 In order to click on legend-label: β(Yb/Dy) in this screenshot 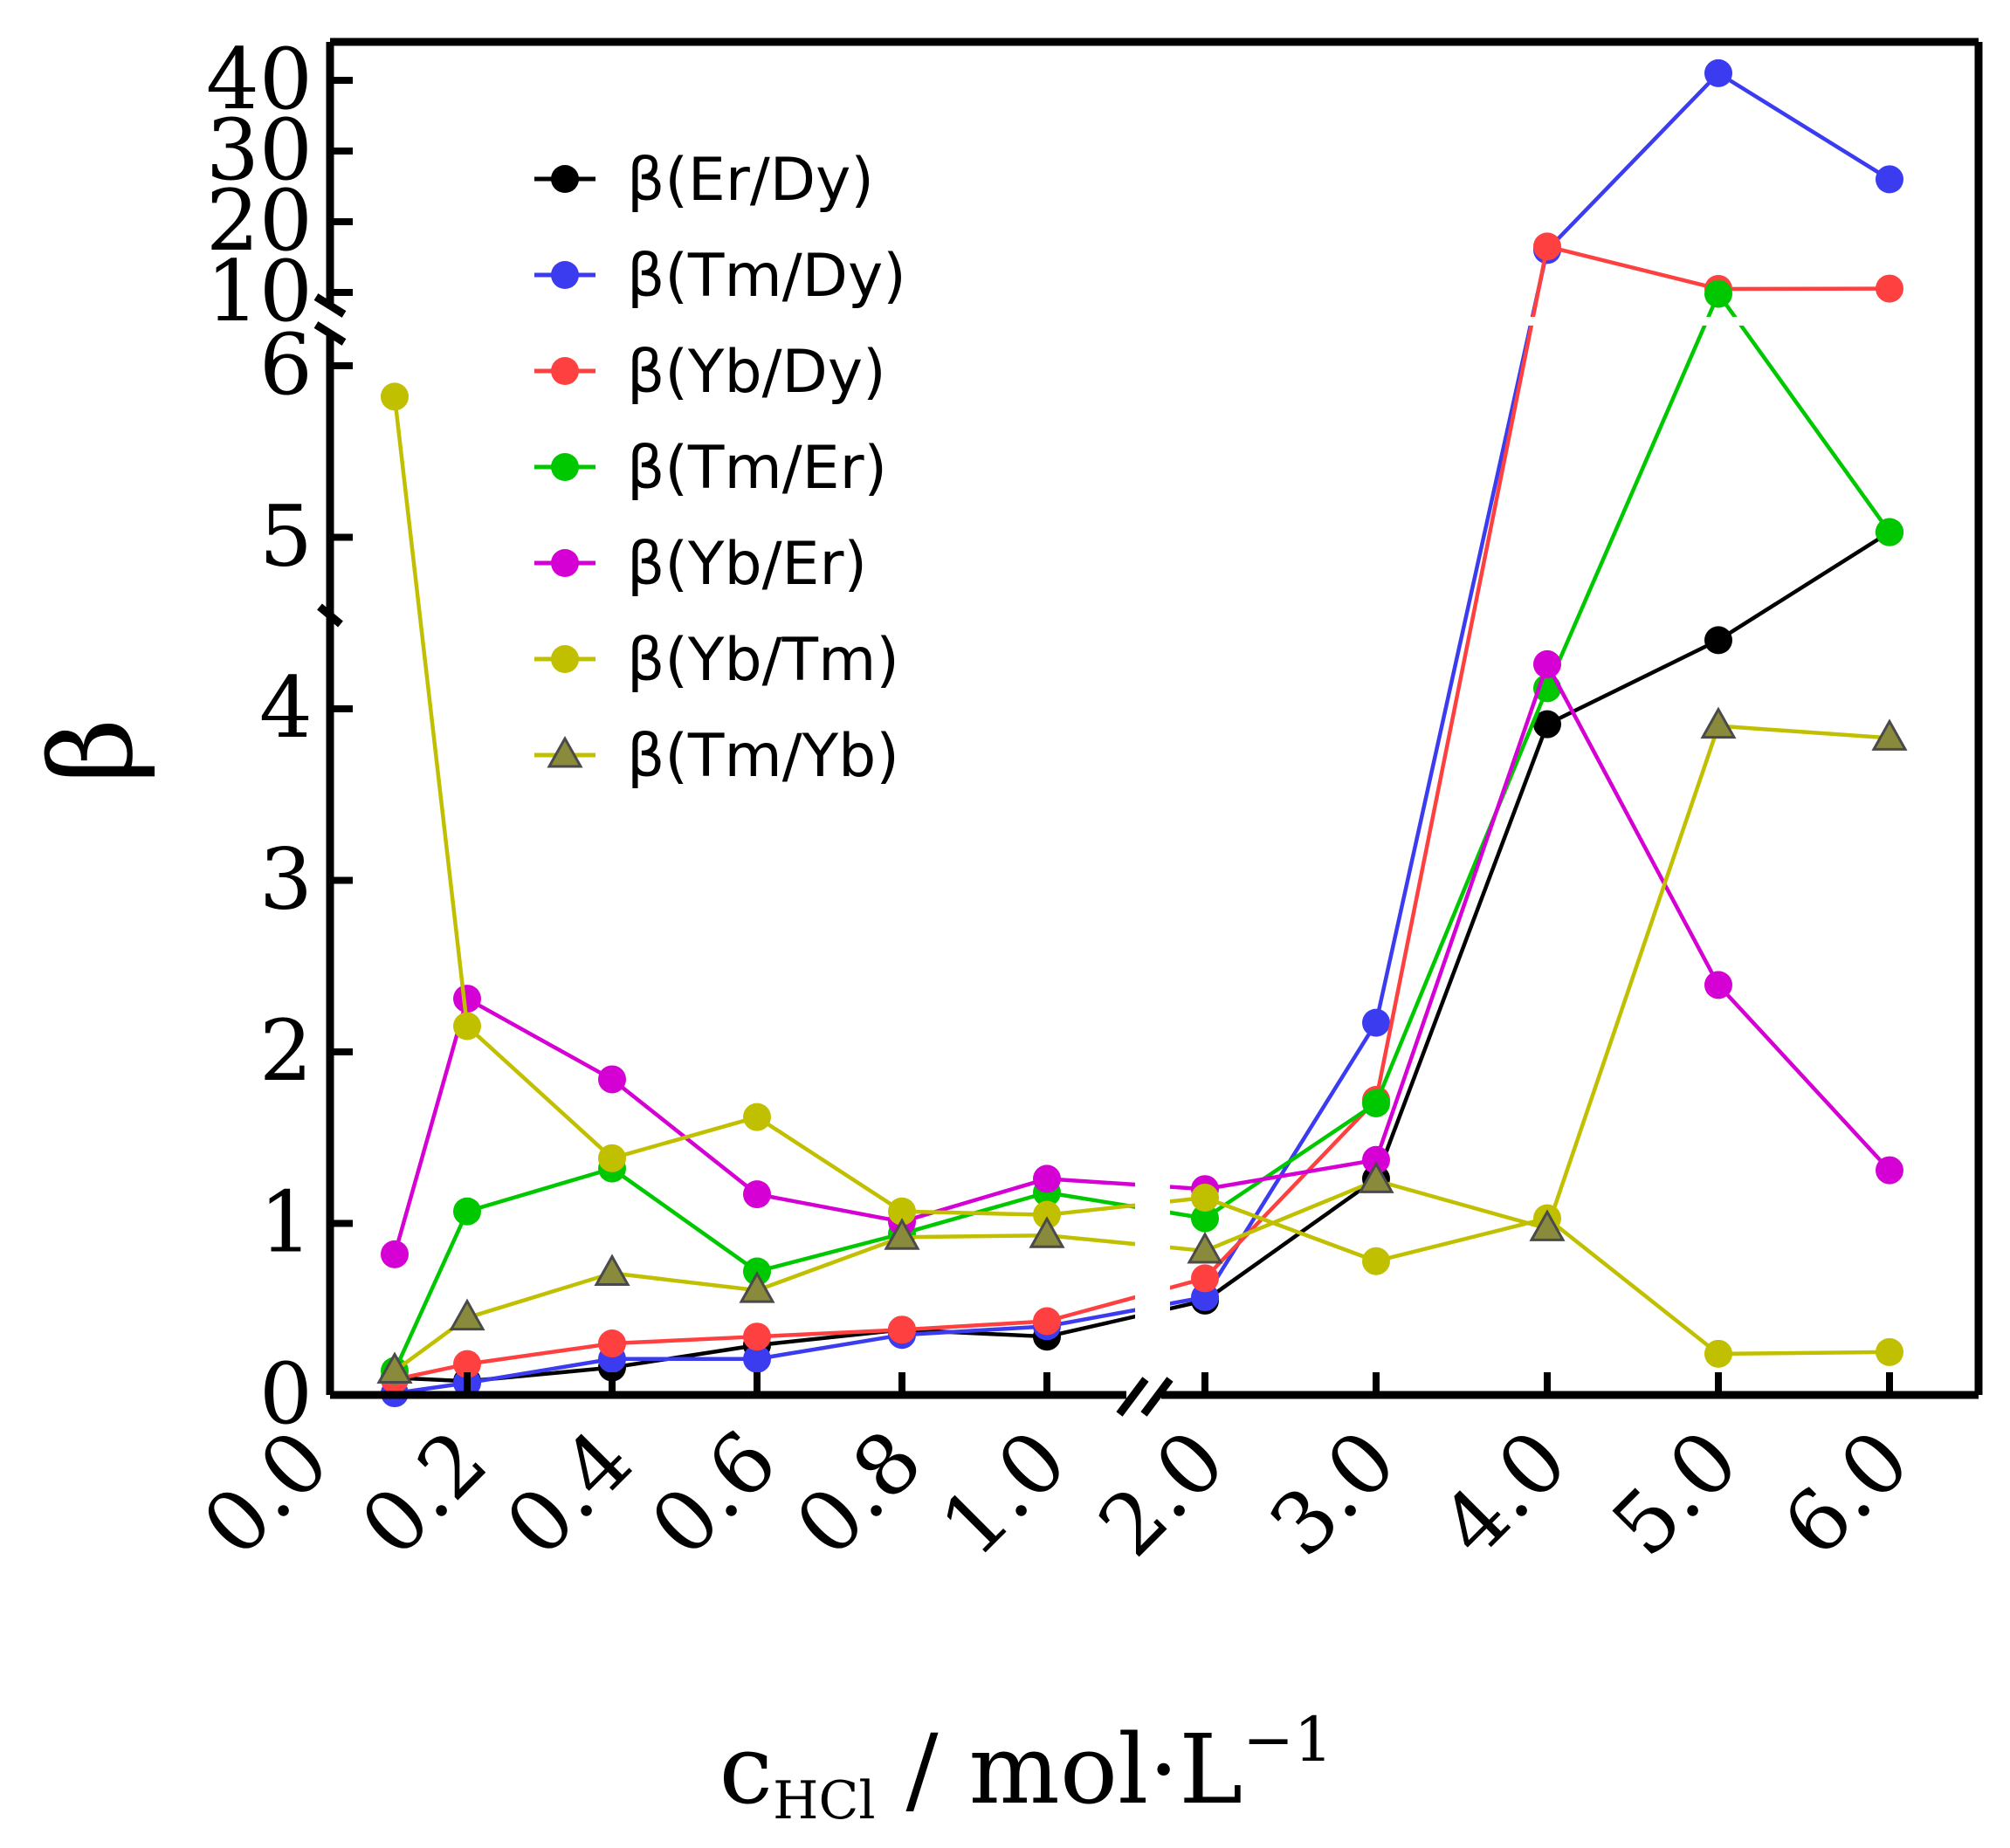, I will do `click(756, 373)`.